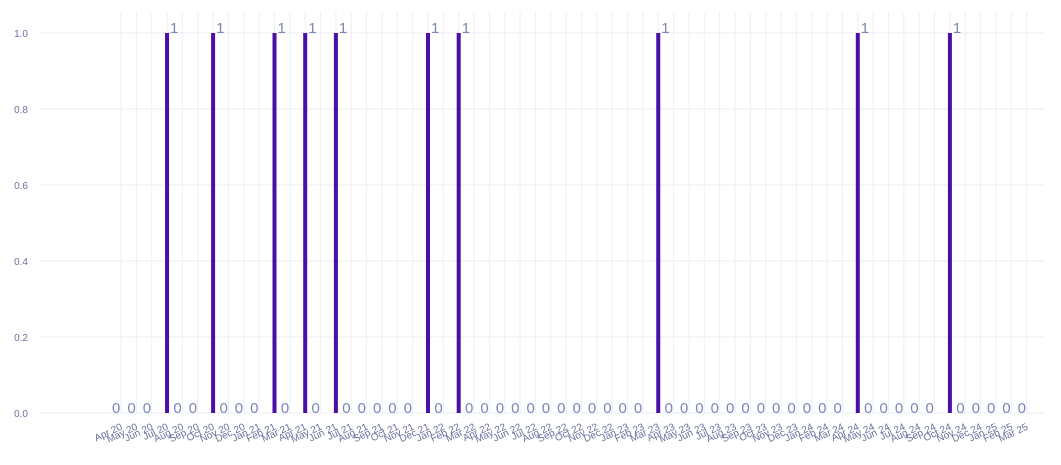 This screenshot has height=465, width=1061. What do you see at coordinates (21, 186) in the screenshot?
I see `y-tick-label: 0.6` at bounding box center [21, 186].